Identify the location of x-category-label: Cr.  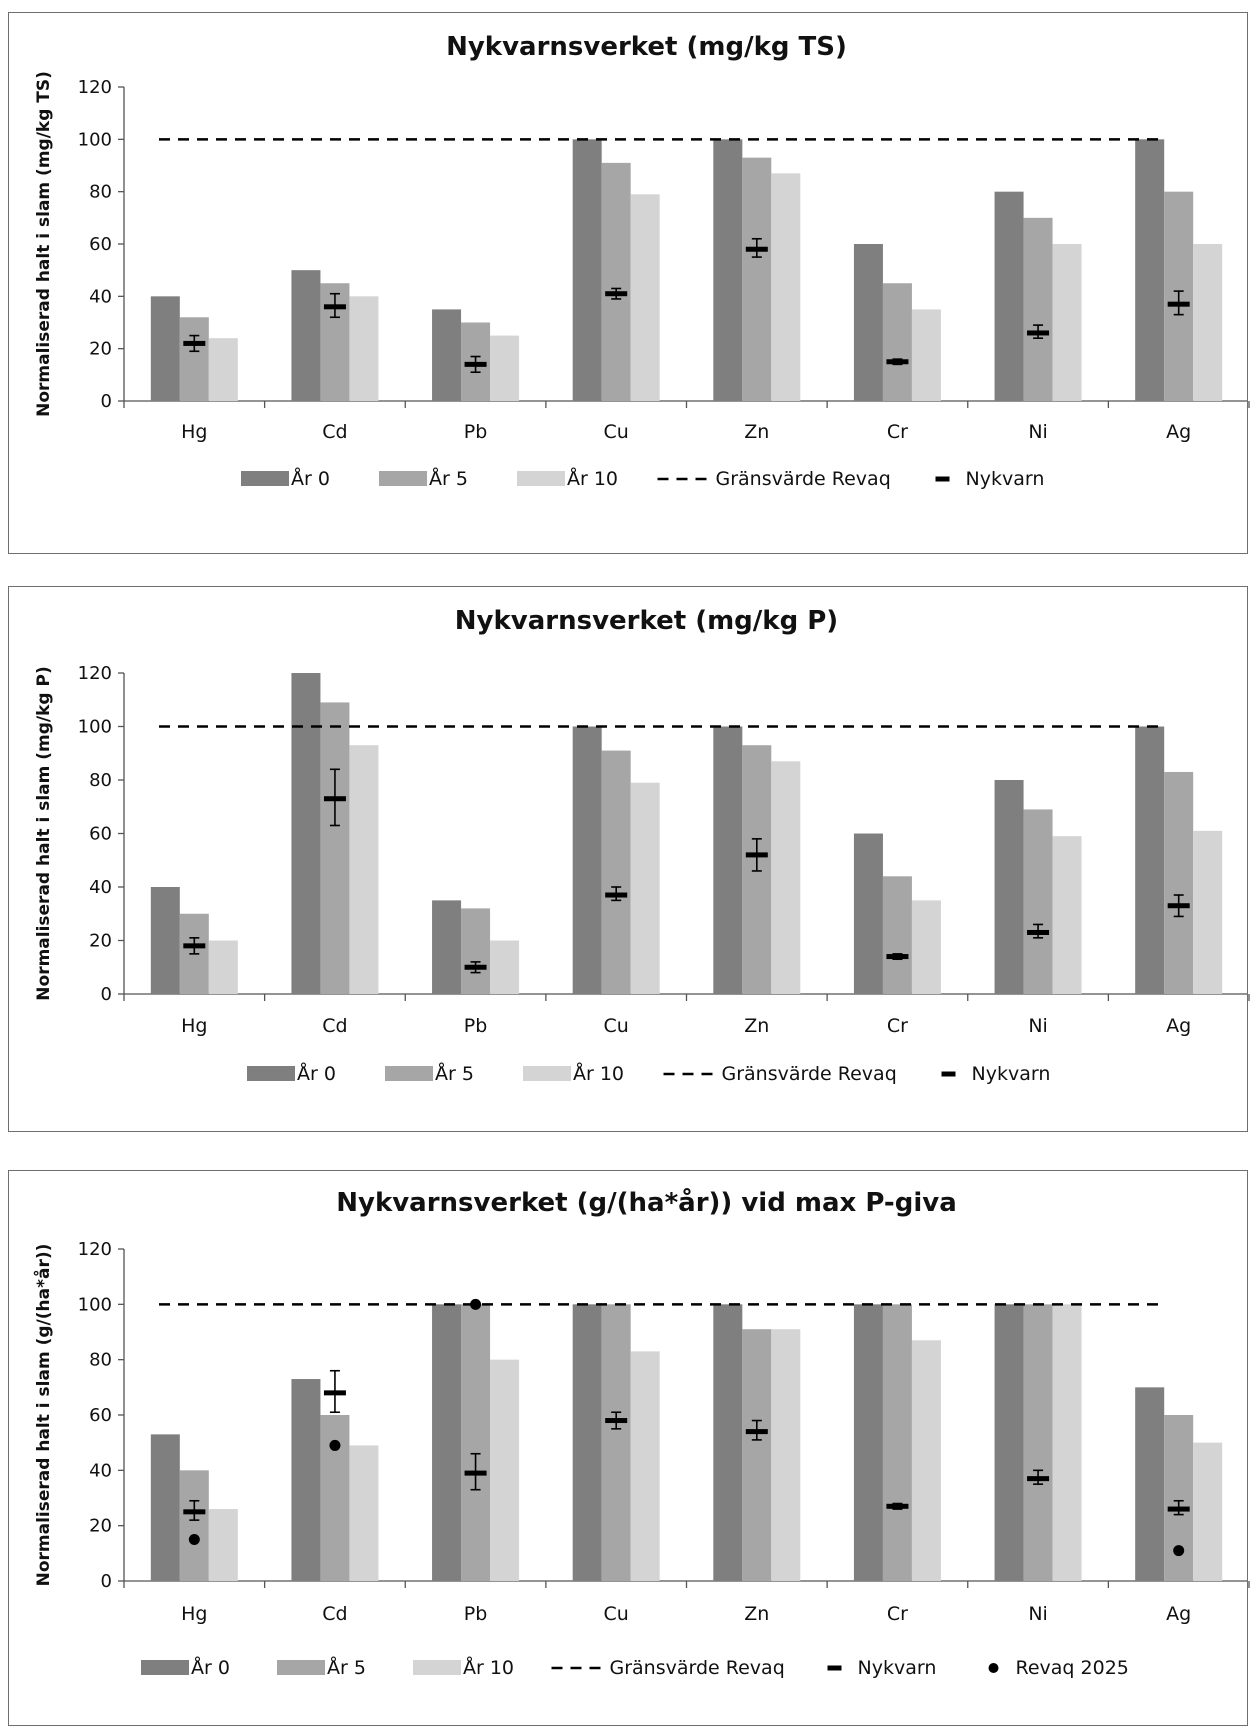
(897, 1026).